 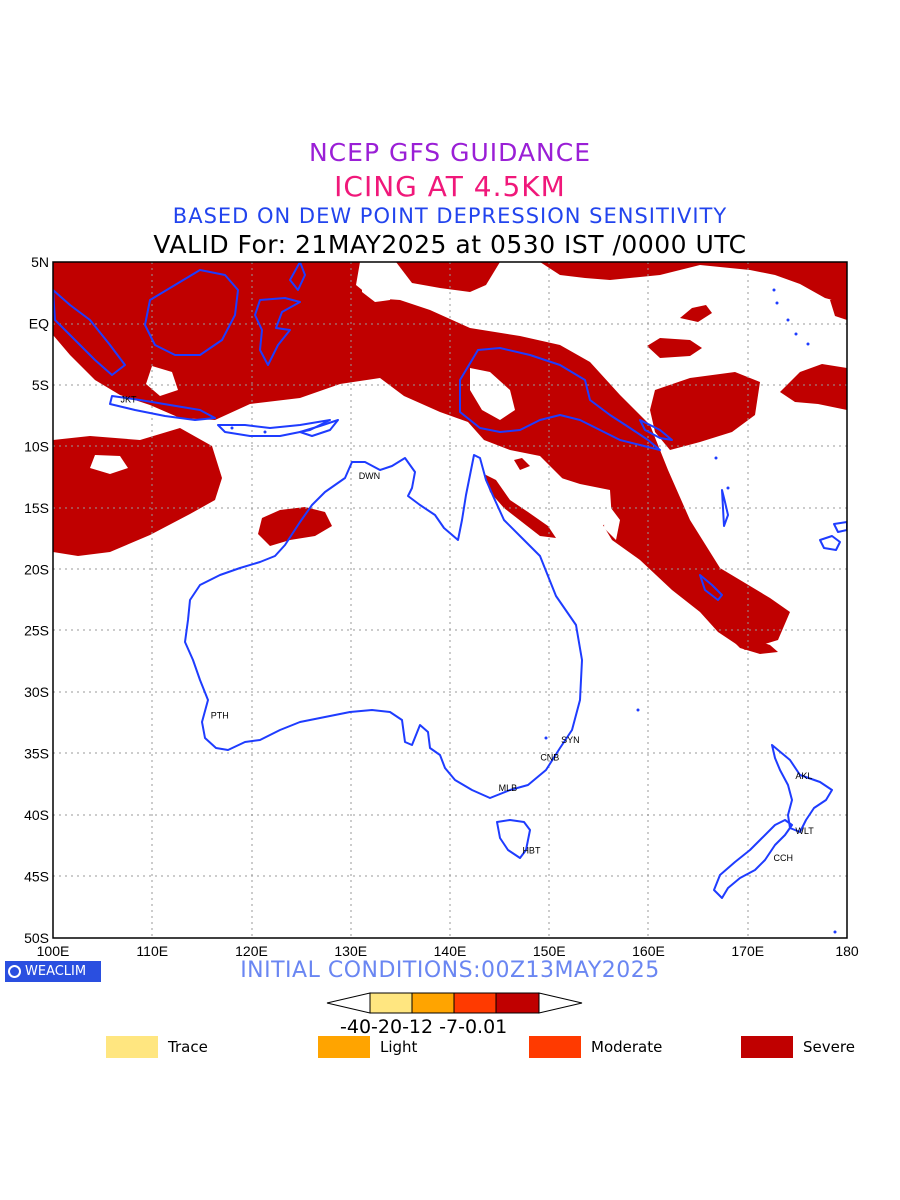 What do you see at coordinates (570, 740) in the screenshot?
I see `city-label-syn: SYN` at bounding box center [570, 740].